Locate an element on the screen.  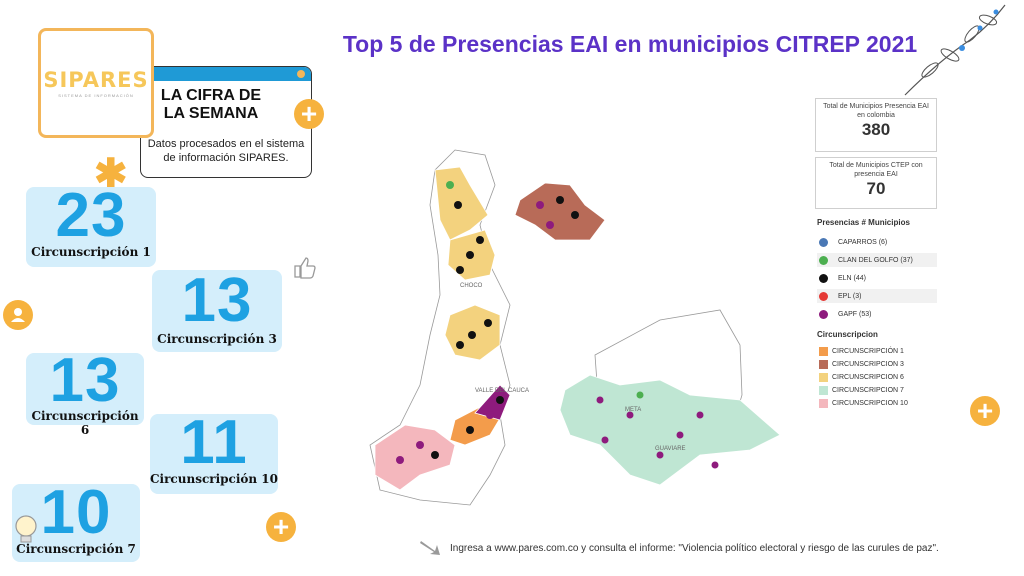
stat-card-circ-10: 11 Circunscripción 10 is located at coordinates (214, 451).